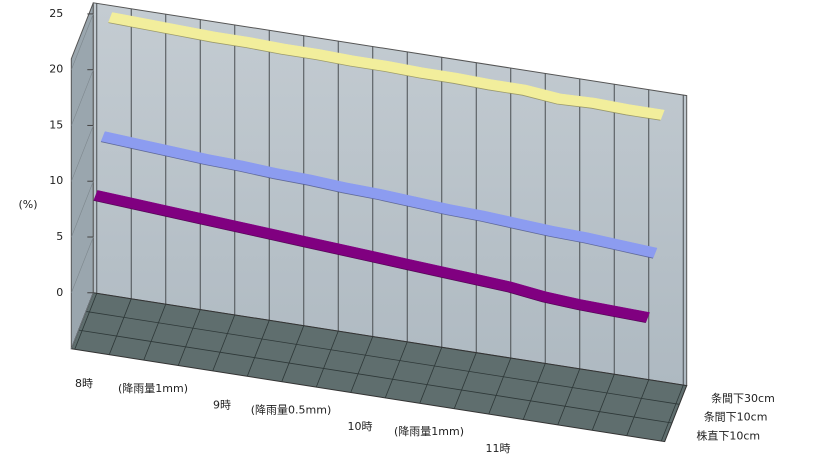  I want to click on x-tick-label: 8時, so click(84, 383).